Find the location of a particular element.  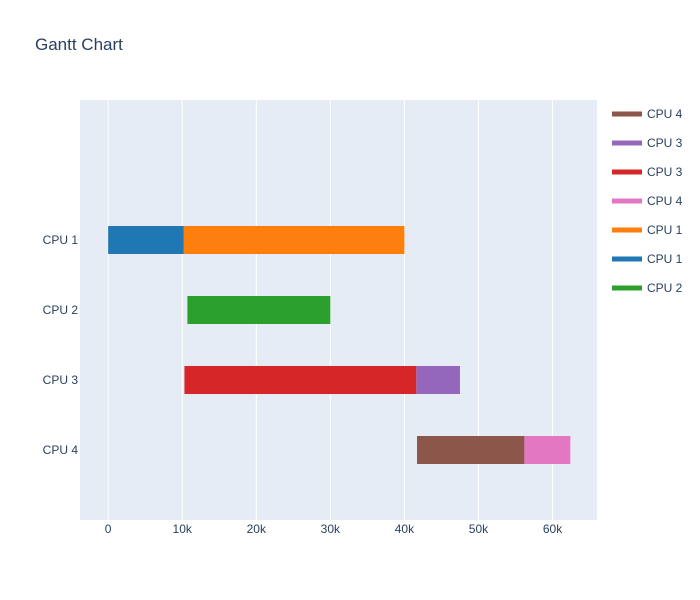

y-tick-label: CPU 3 is located at coordinates (61, 380).